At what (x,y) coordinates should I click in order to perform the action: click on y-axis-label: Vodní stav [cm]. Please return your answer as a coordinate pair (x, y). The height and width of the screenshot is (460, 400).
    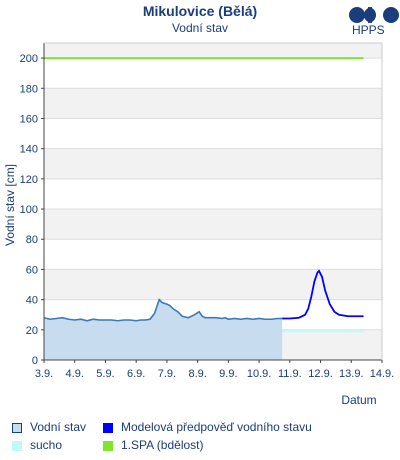
    Looking at the image, I should click on (10, 205).